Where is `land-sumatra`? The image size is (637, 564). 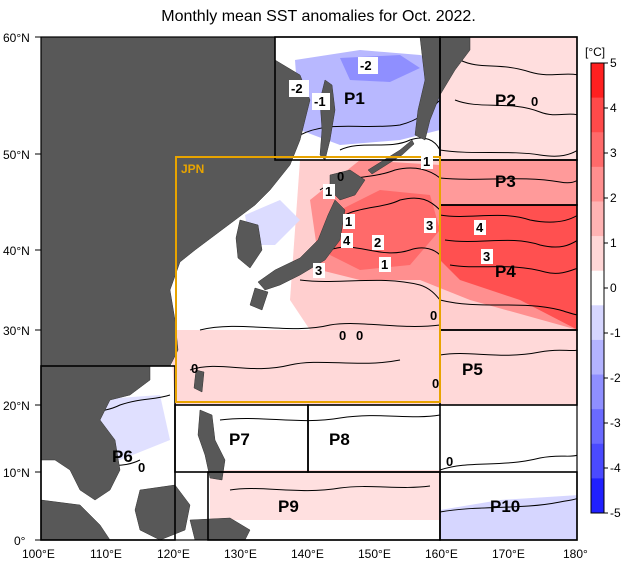
land-sumatra is located at coordinates (76, 519).